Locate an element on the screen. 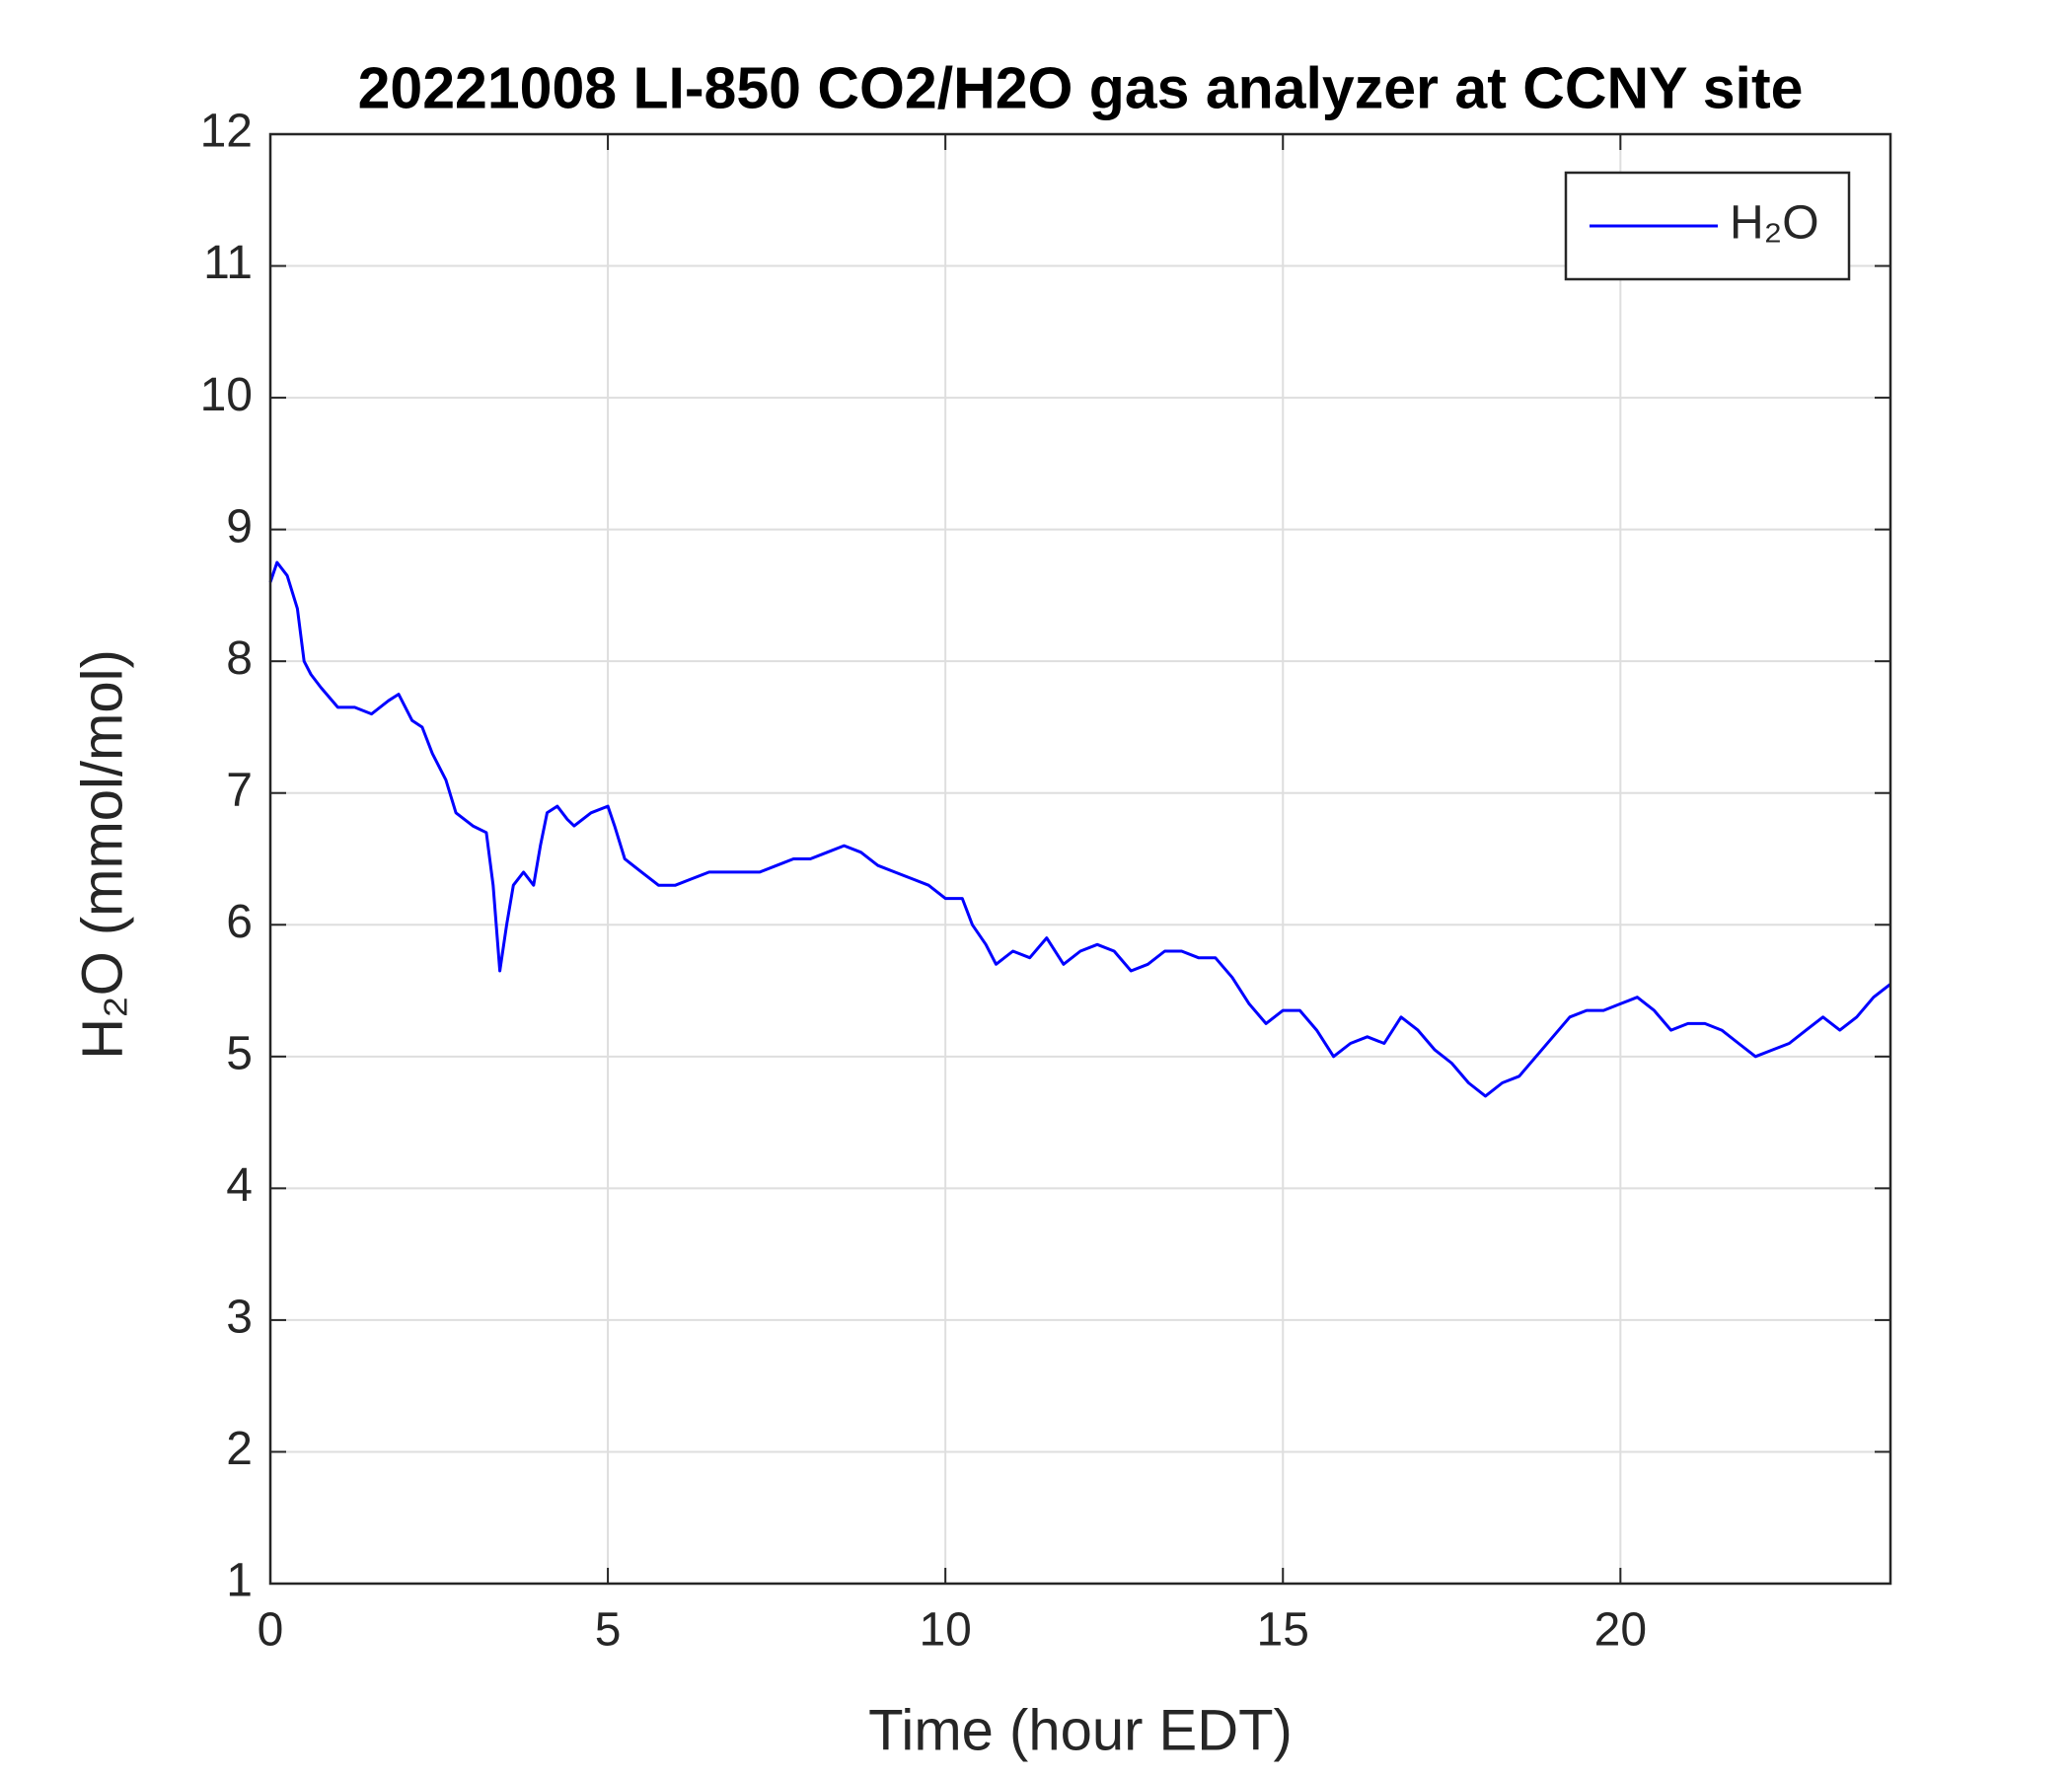 The image size is (2072, 1776). x-tick-label: 0 is located at coordinates (271, 1631).